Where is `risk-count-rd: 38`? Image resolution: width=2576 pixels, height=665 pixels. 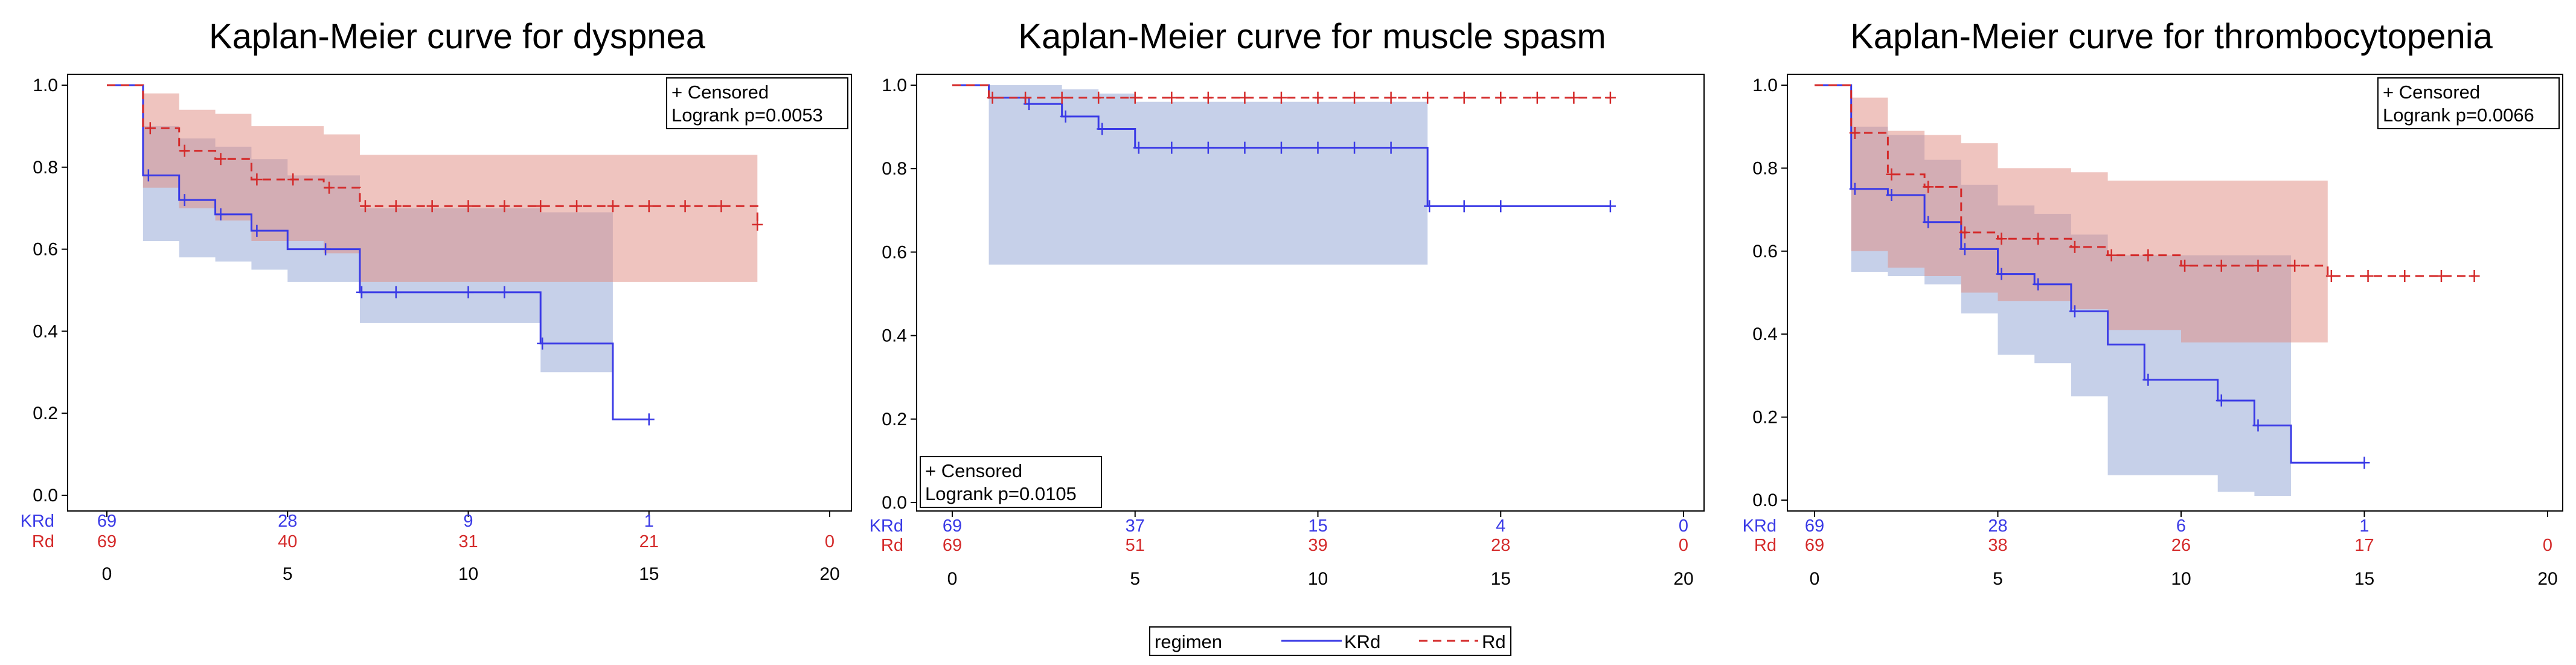 risk-count-rd: 38 is located at coordinates (1997, 545).